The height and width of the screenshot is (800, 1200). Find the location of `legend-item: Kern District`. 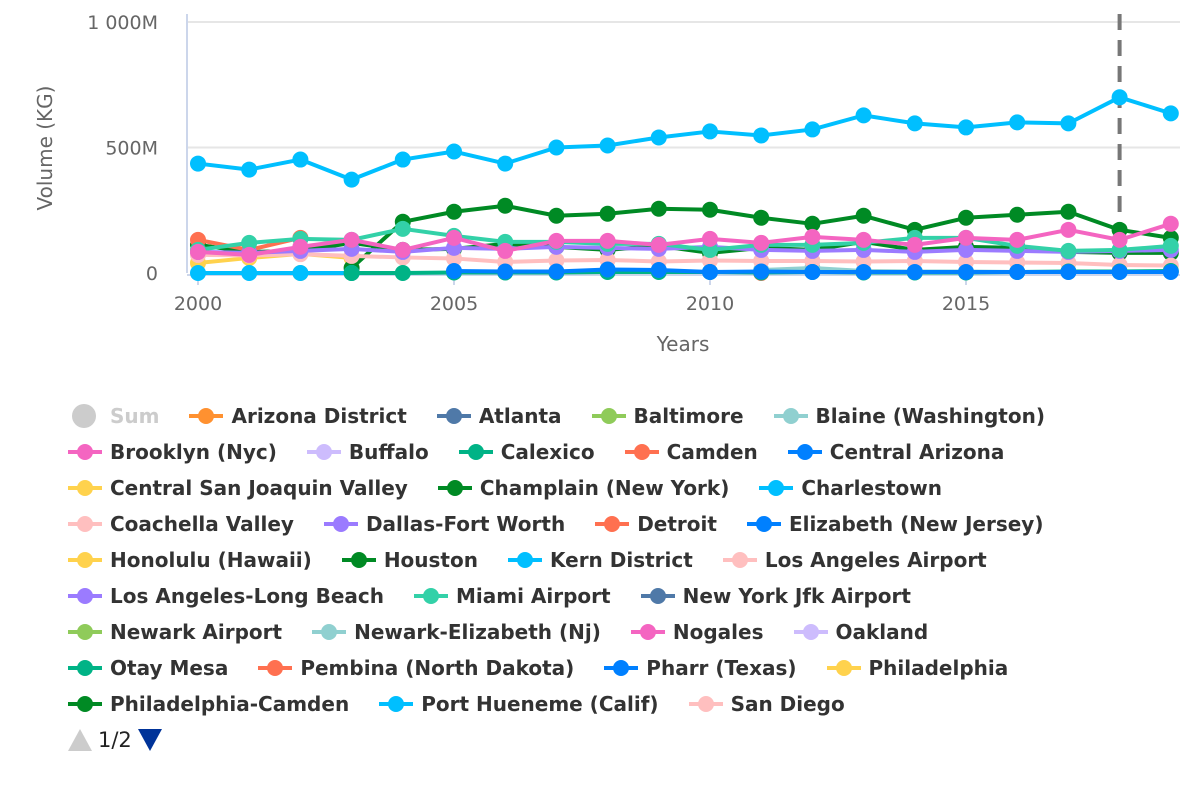

legend-item: Kern District is located at coordinates (600, 560).